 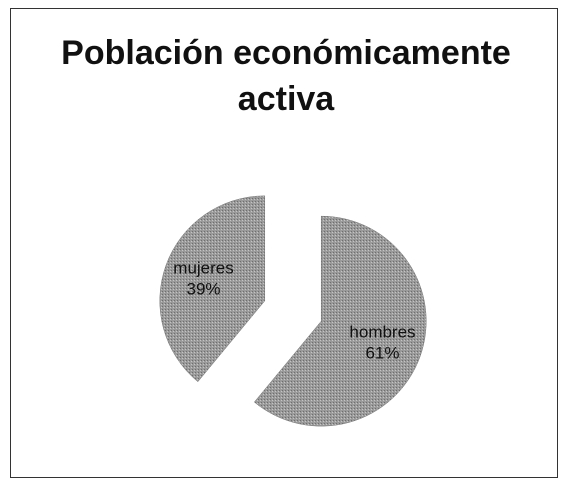 I want to click on slice-value-label: 61%, so click(x=382, y=353).